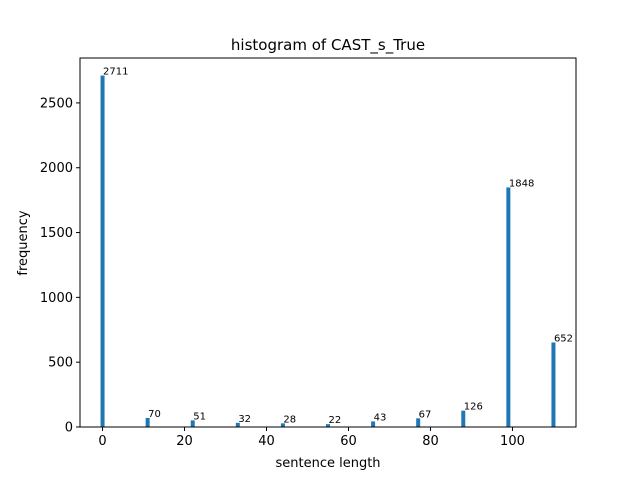  I want to click on data-label-2: 51, so click(199, 416).